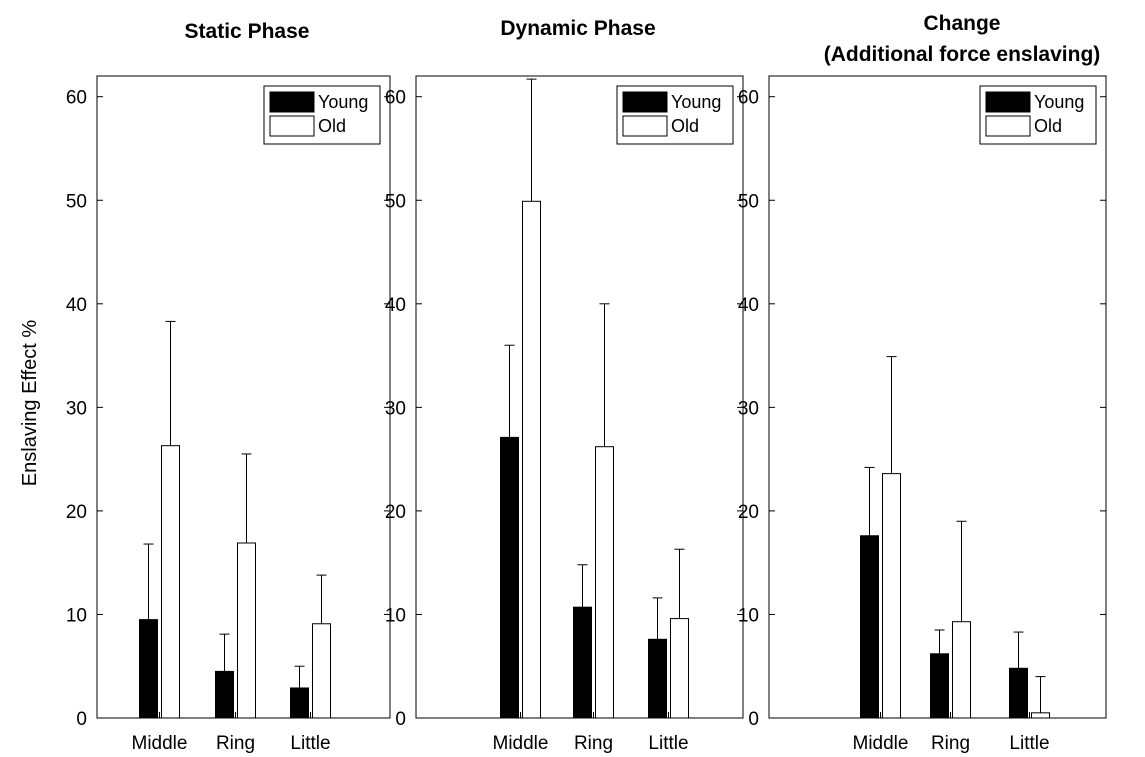 The height and width of the screenshot is (757, 1145). Describe the element at coordinates (961, 23) in the screenshot. I see `chart-title: Change` at that location.